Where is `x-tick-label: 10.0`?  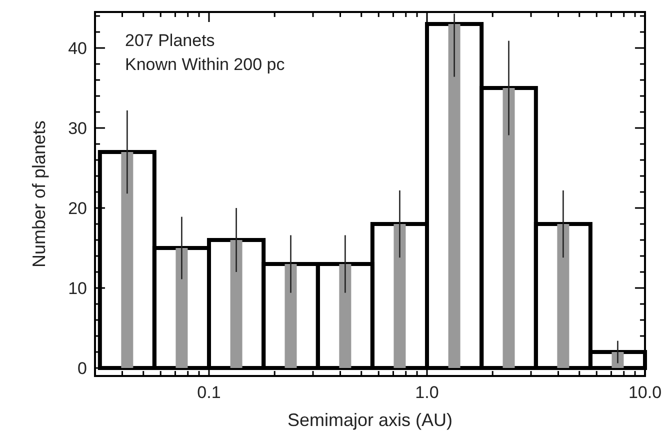
x-tick-label: 10.0 is located at coordinates (645, 392).